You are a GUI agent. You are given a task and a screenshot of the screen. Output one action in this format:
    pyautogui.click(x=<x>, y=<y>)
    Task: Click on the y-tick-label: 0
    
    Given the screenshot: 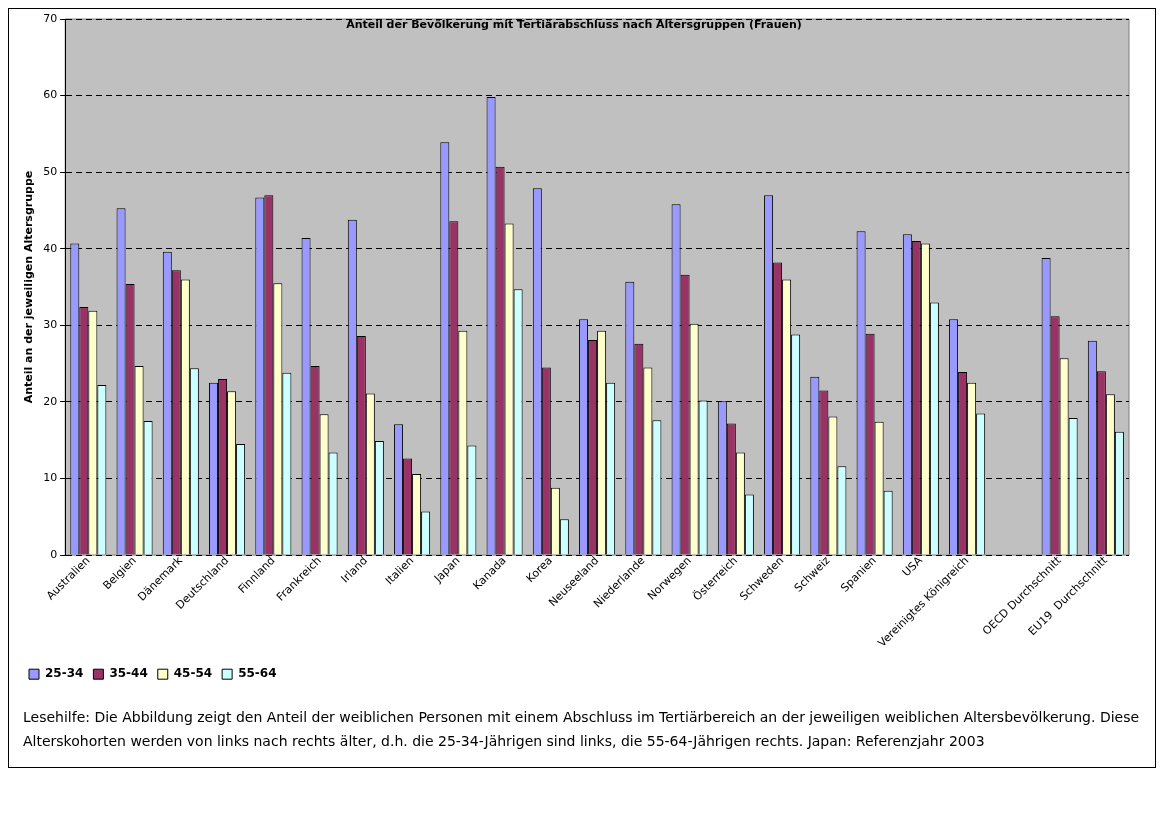 What is the action you would take?
    pyautogui.click(x=54, y=554)
    